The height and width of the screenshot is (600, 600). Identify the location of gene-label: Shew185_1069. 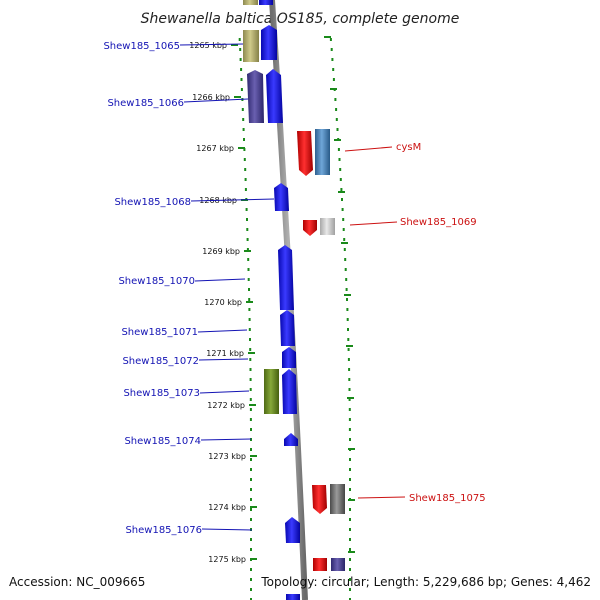
(438, 222).